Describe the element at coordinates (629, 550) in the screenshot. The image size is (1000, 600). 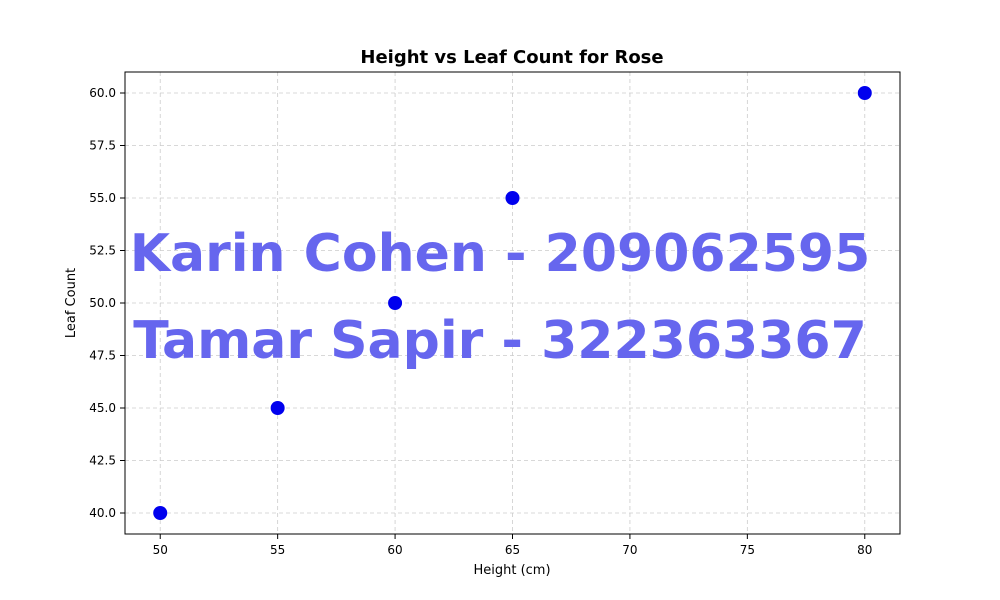
I see `x-tick-label: 70` at that location.